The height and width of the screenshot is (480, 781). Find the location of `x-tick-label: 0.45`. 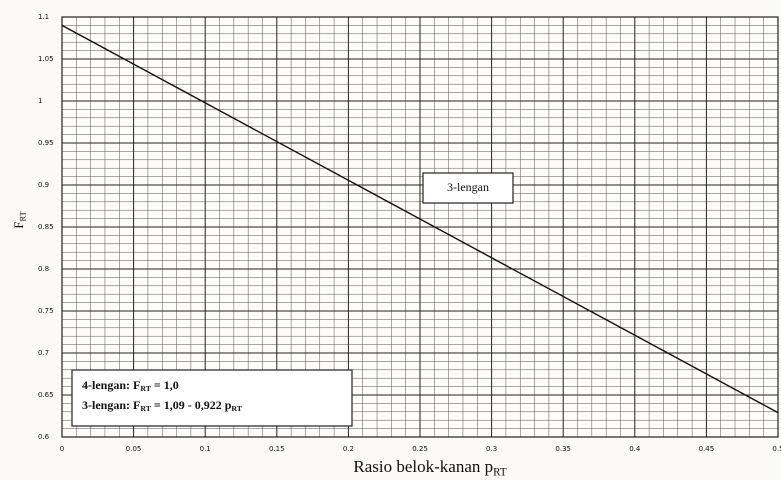

x-tick-label: 0.45 is located at coordinates (707, 449).